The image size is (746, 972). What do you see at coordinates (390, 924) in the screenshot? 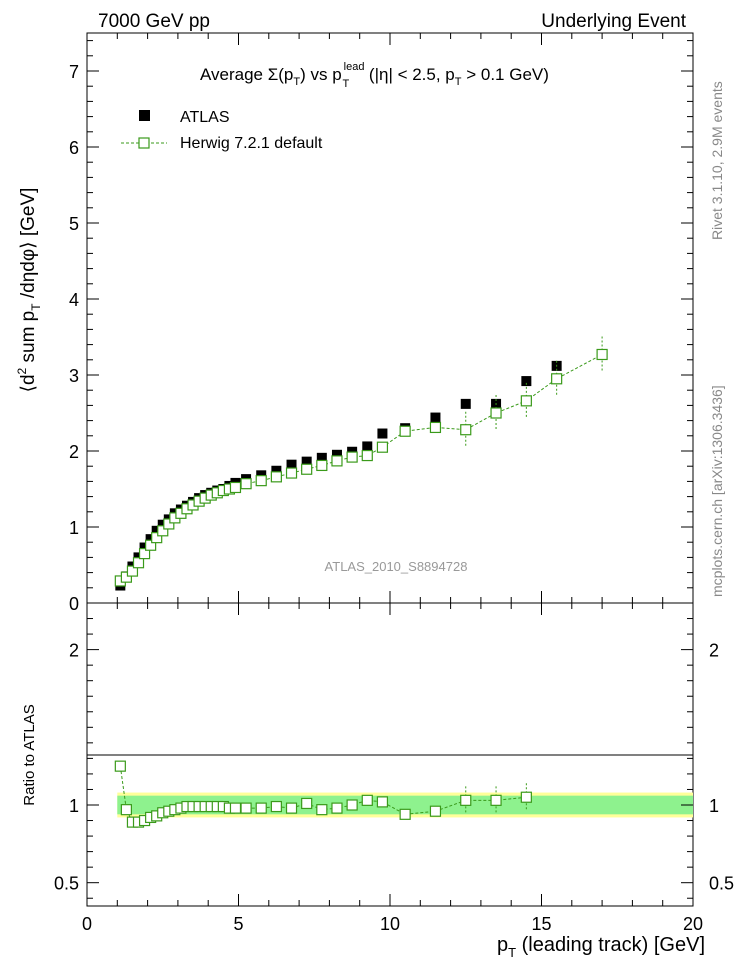
I see `x-tick-label: 10` at bounding box center [390, 924].